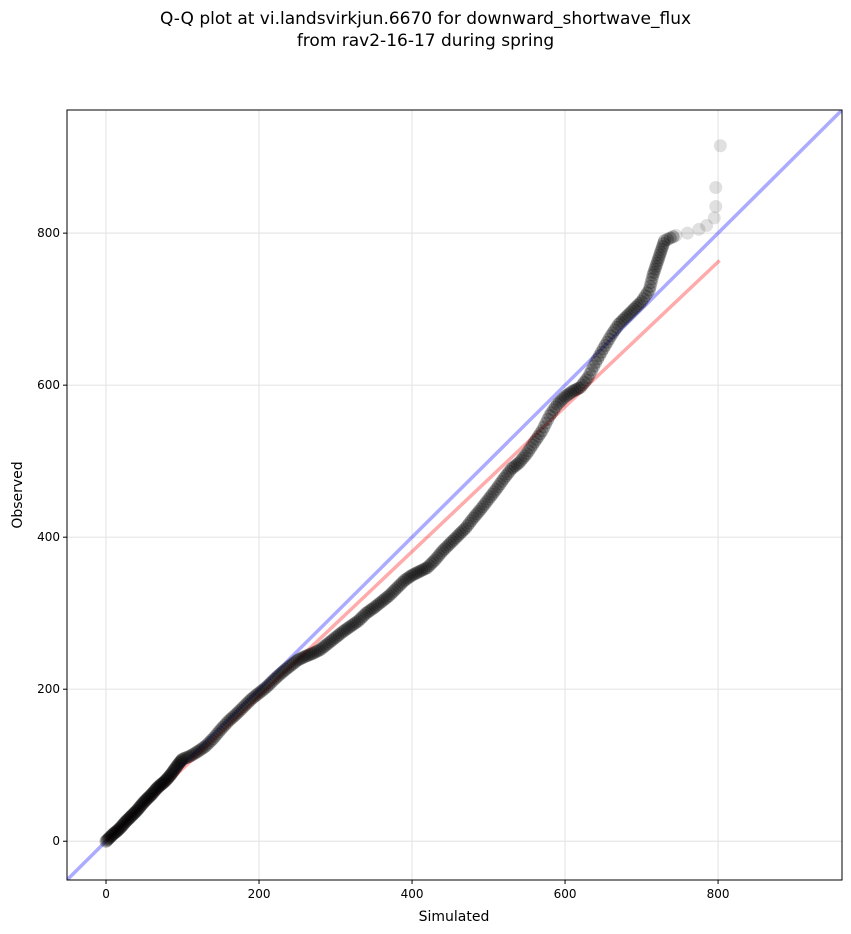 The image size is (851, 934). I want to click on x-tick-label: 800, so click(718, 894).